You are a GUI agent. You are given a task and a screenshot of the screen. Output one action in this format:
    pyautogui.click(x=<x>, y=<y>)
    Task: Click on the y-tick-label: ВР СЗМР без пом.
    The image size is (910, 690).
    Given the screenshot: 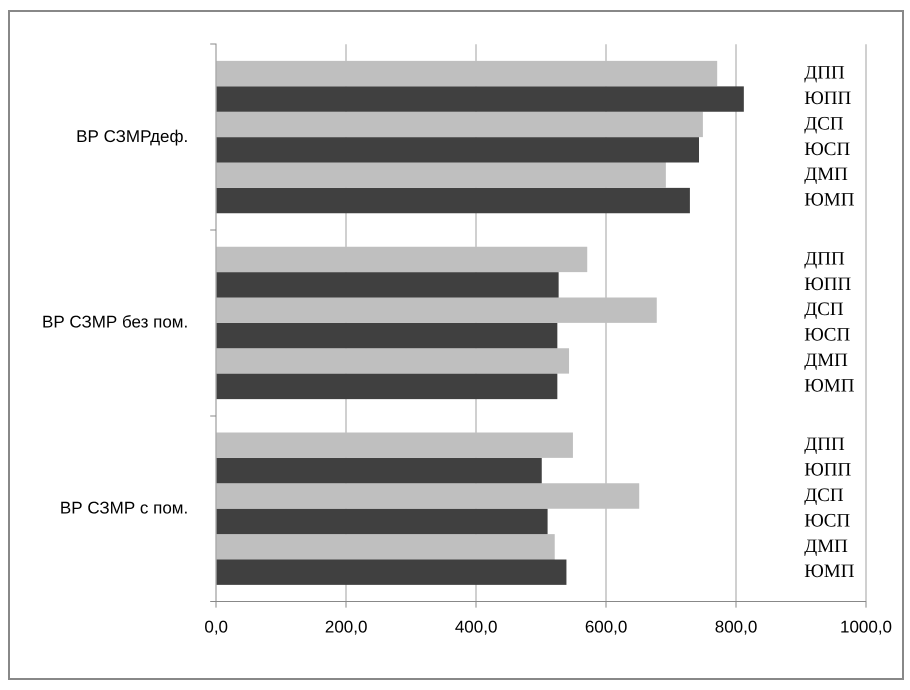 What is the action you would take?
    pyautogui.click(x=115, y=322)
    